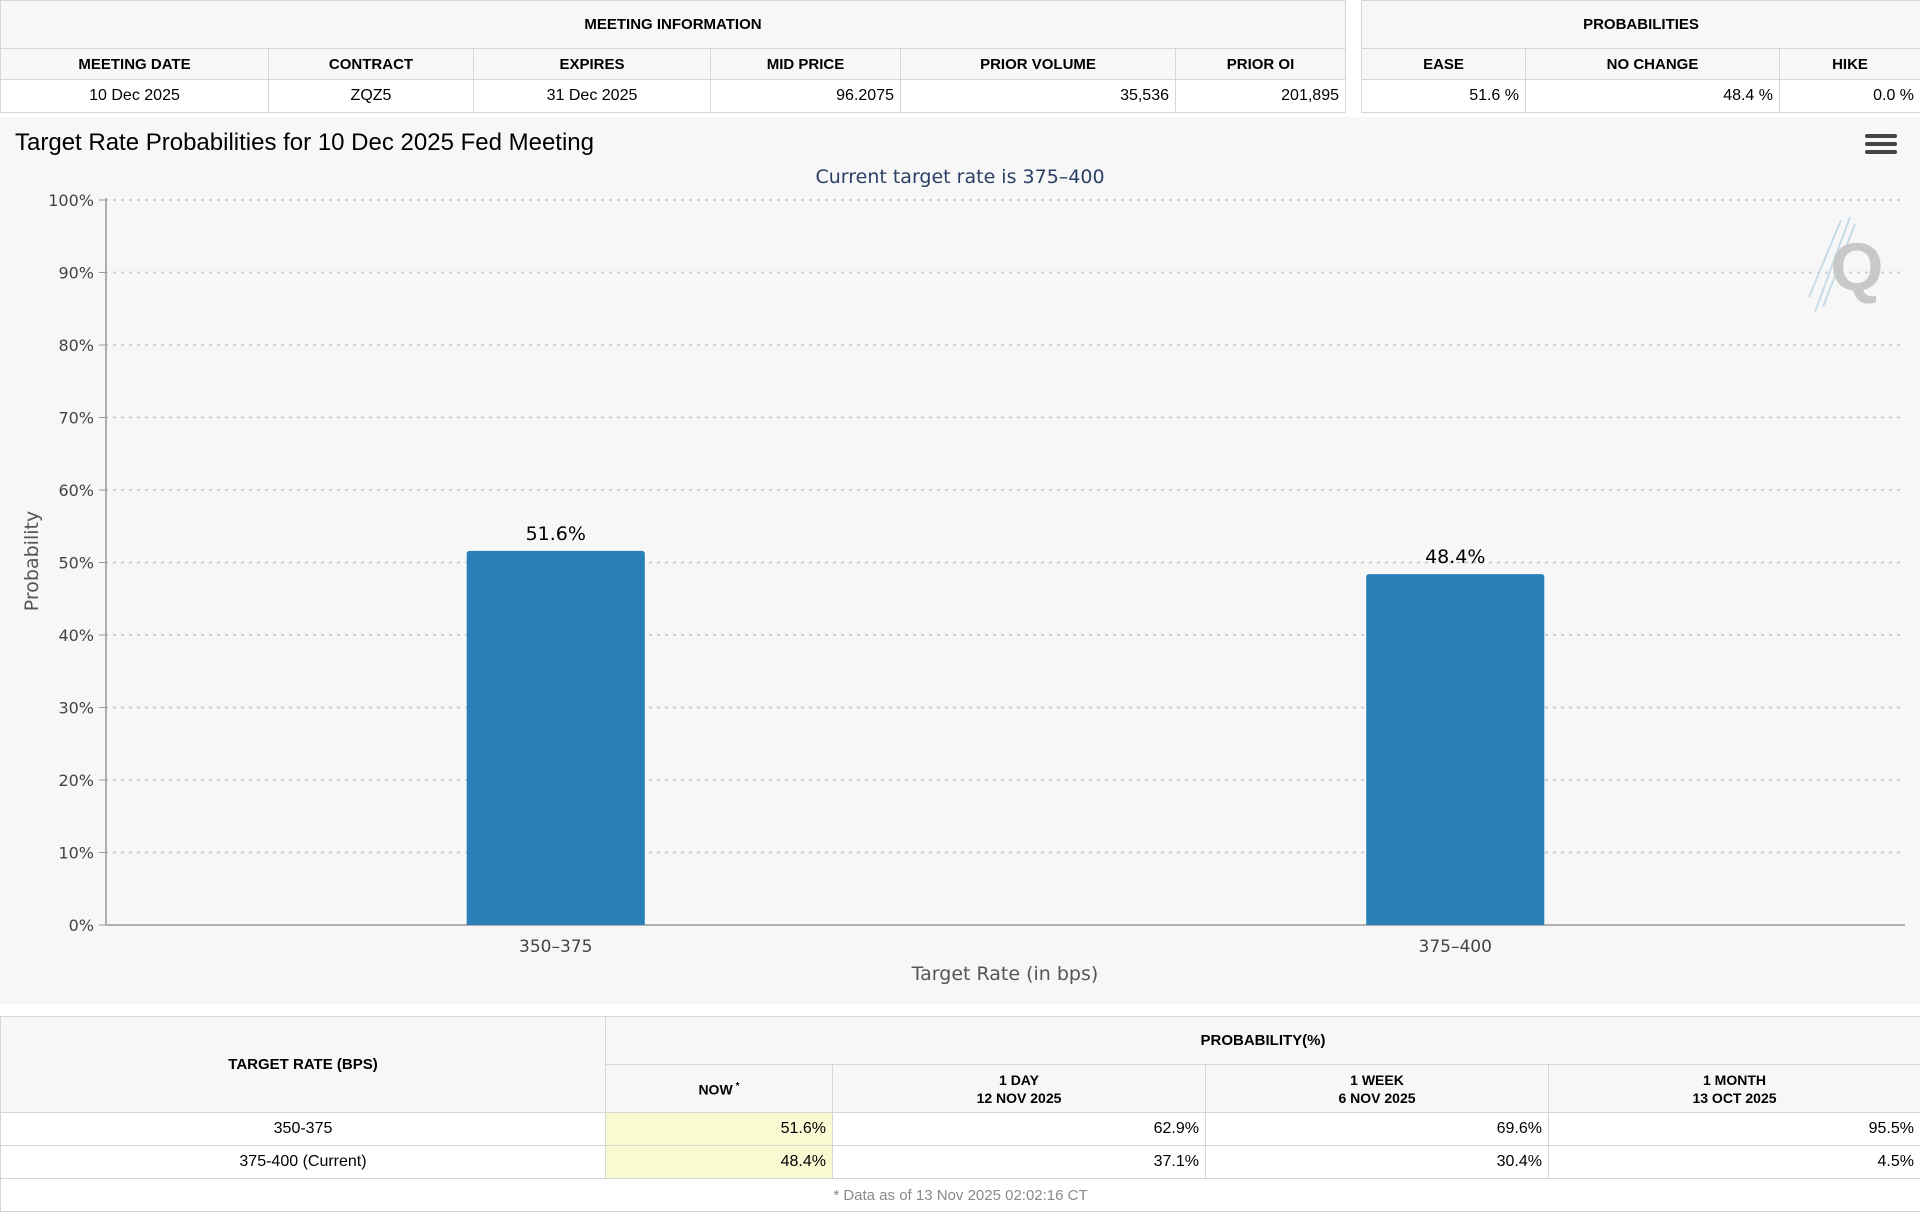 Image resolution: width=1920 pixels, height=1221 pixels. Describe the element at coordinates (1377, 1129) in the screenshot. I see `one-week-cell: 69.6%` at that location.